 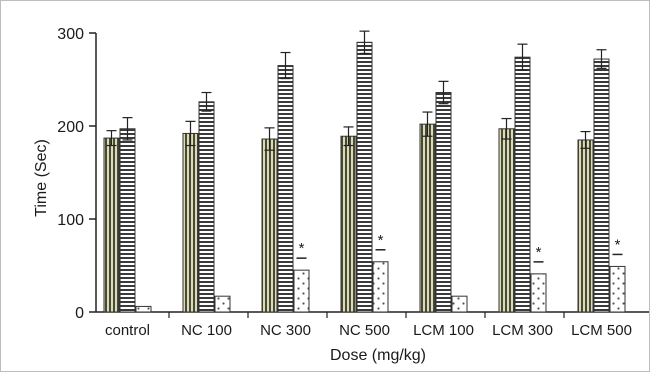 What do you see at coordinates (285, 330) in the screenshot?
I see `x-category-label: NC 300` at bounding box center [285, 330].